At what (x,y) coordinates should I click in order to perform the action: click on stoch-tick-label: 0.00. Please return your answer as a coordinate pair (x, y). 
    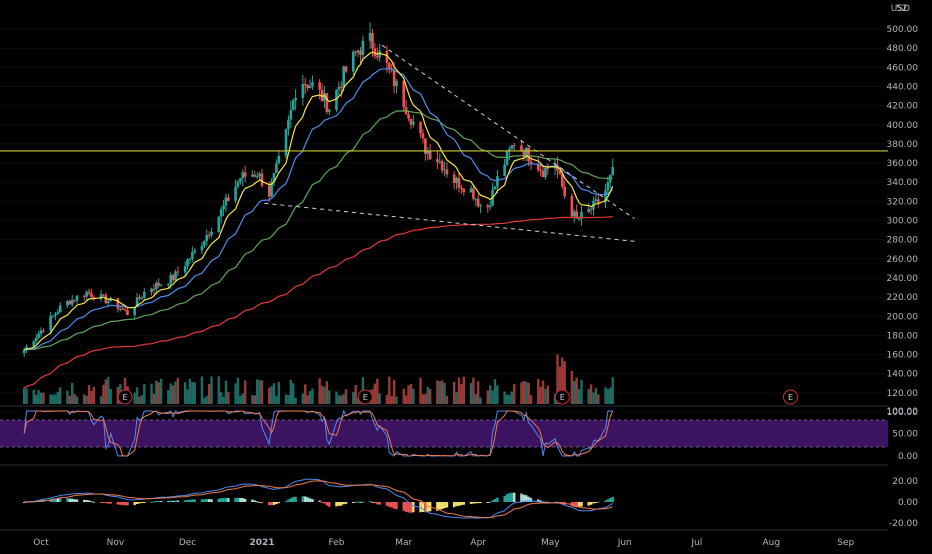
    Looking at the image, I should click on (908, 457).